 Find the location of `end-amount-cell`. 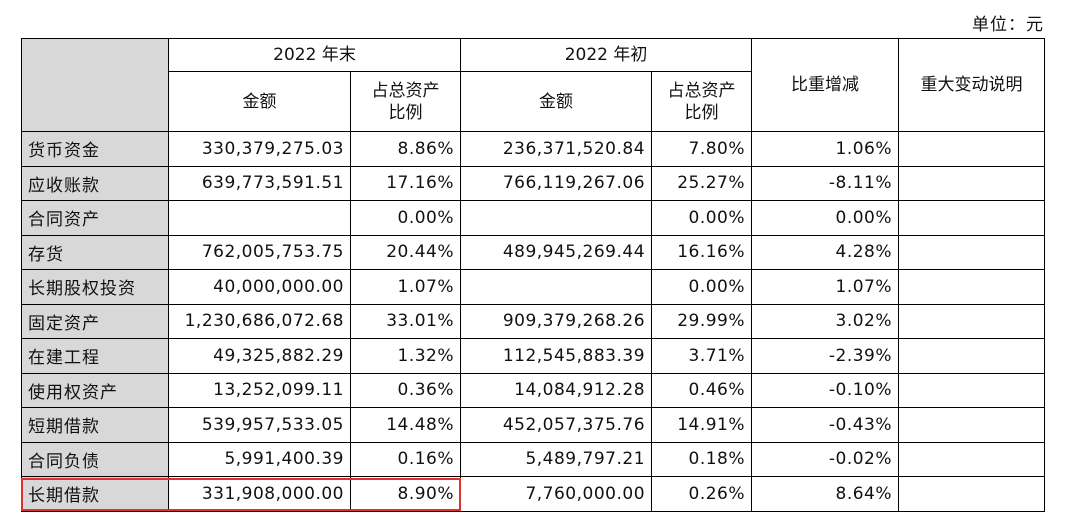

end-amount-cell is located at coordinates (259, 218).